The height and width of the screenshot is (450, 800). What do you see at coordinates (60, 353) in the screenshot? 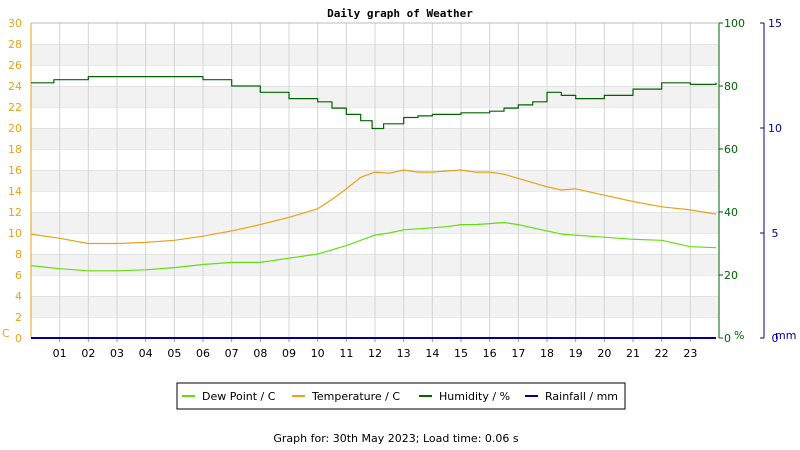
I see `x-tick-label: 01` at bounding box center [60, 353].